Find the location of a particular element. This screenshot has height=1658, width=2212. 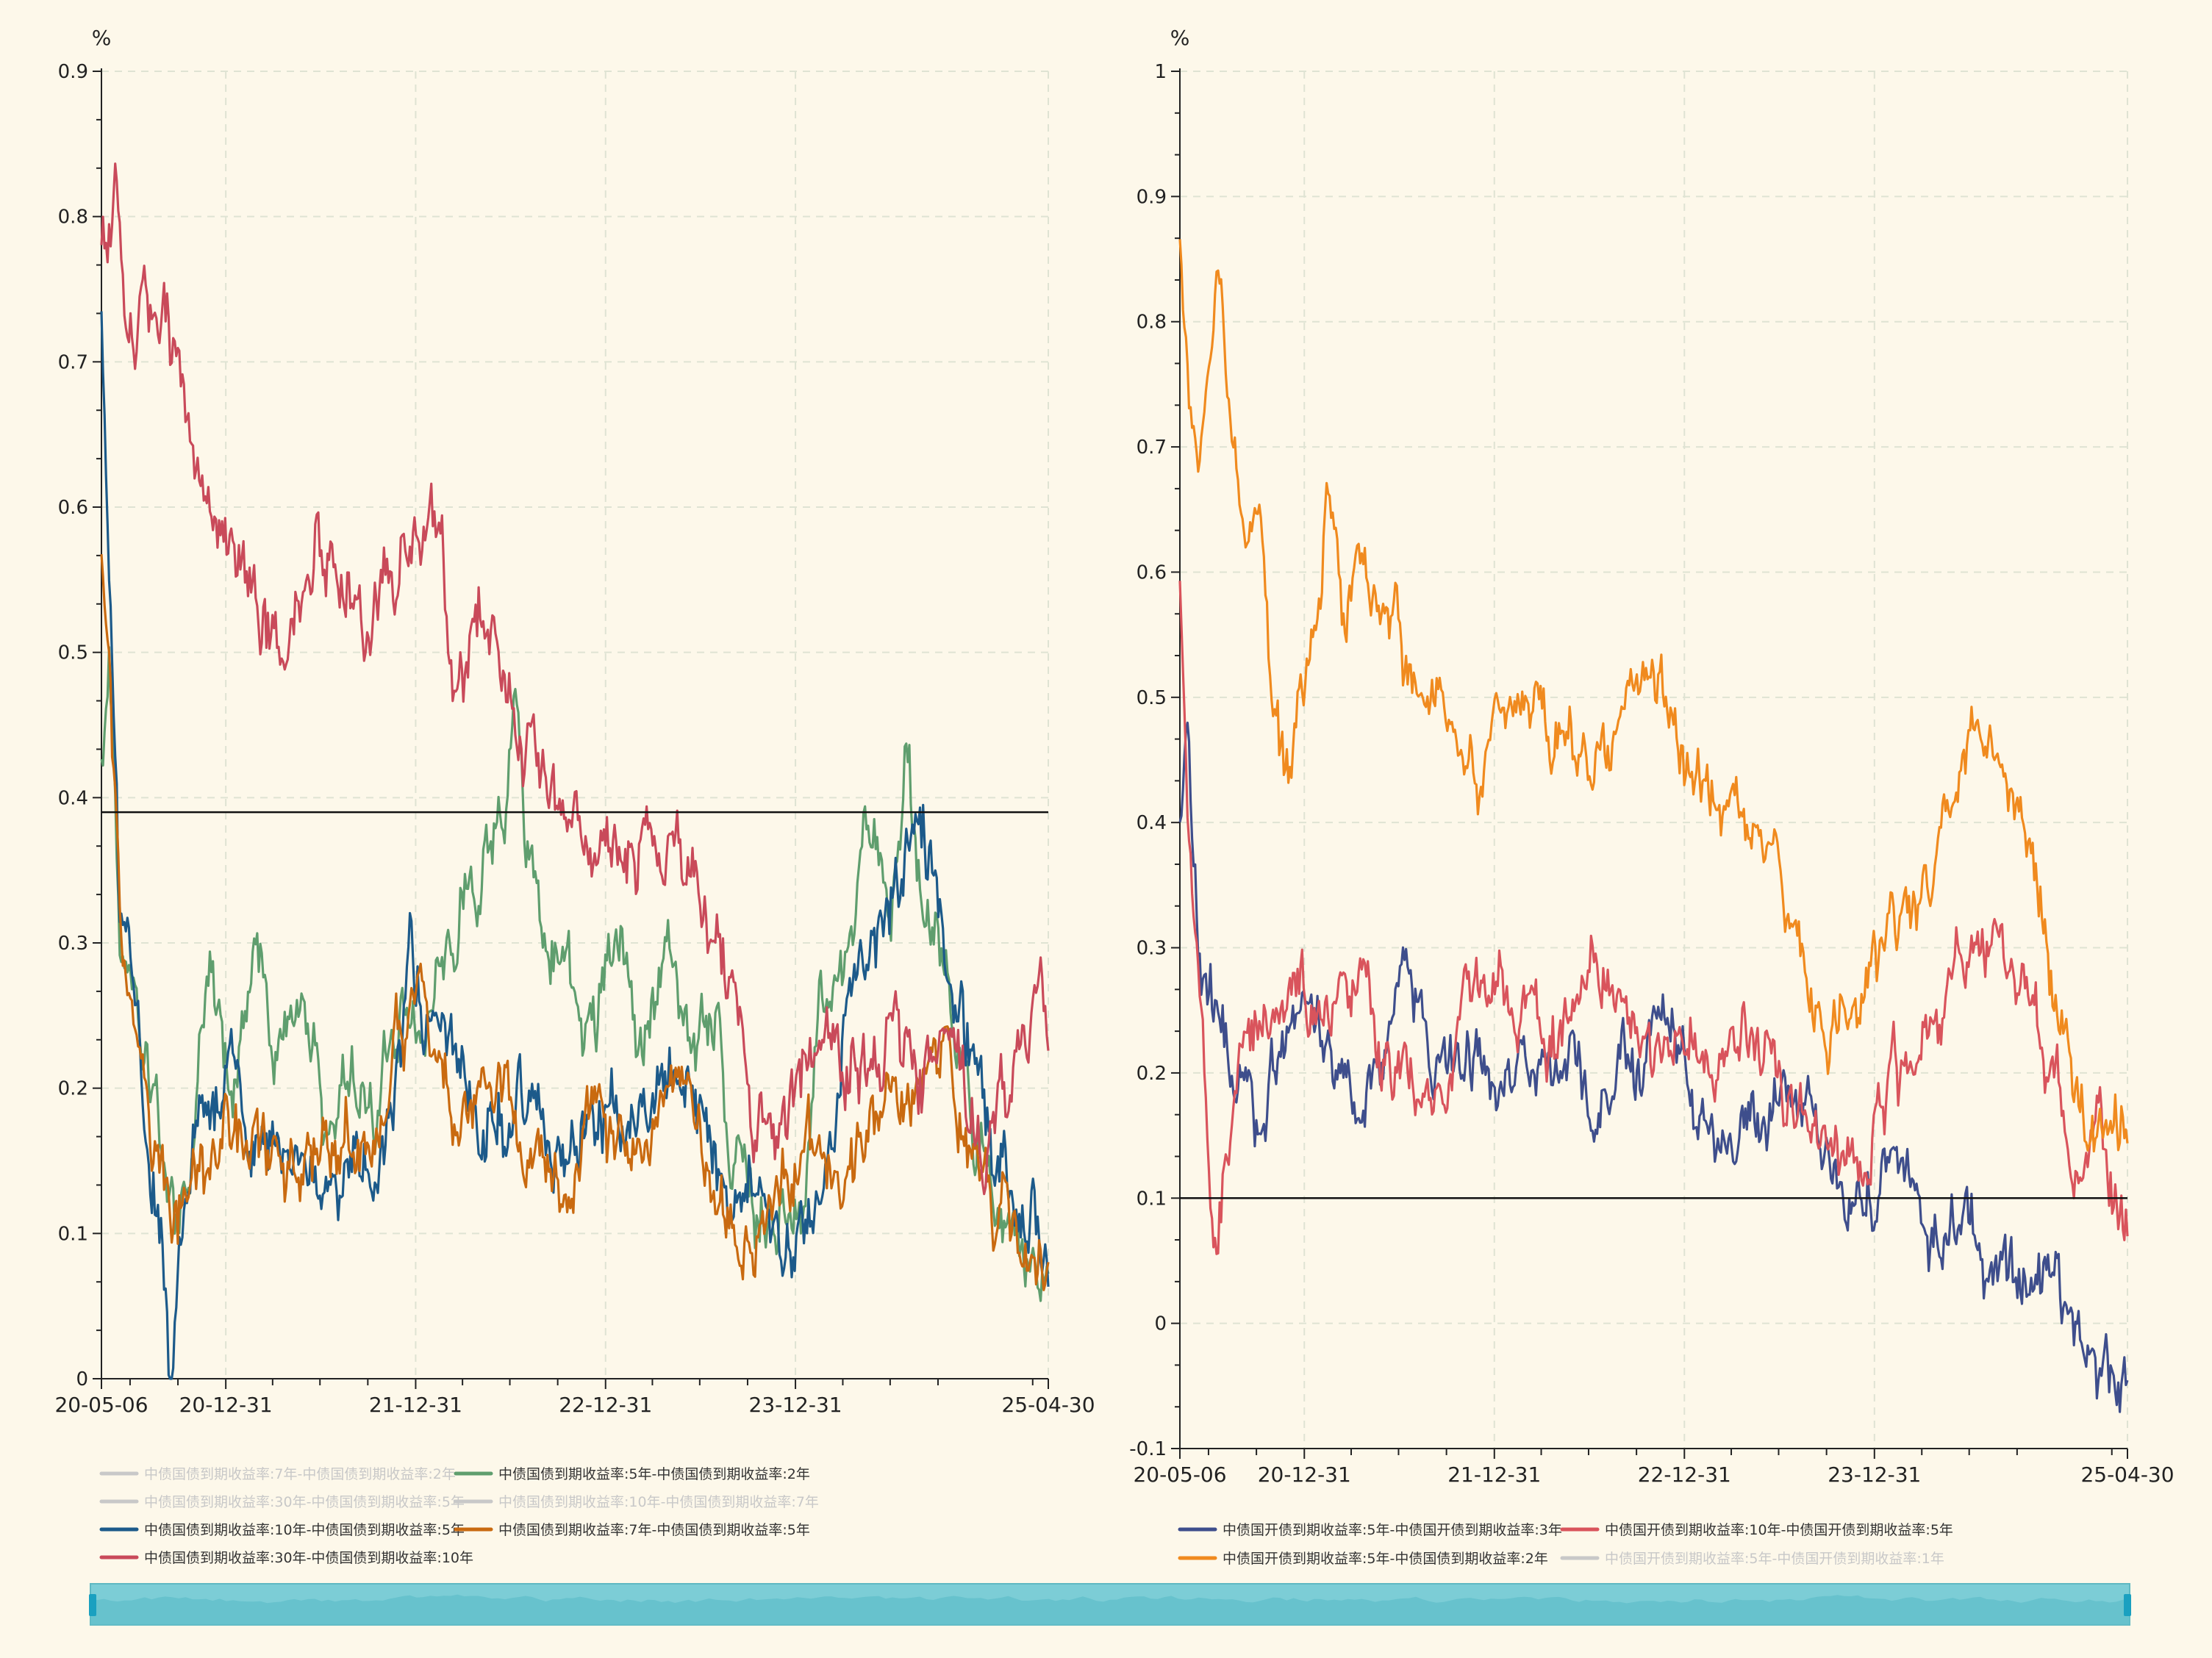

legend-label: 中债国债到期收益率:10年-中债国债到期收益率:7年 is located at coordinates (659, 1502).